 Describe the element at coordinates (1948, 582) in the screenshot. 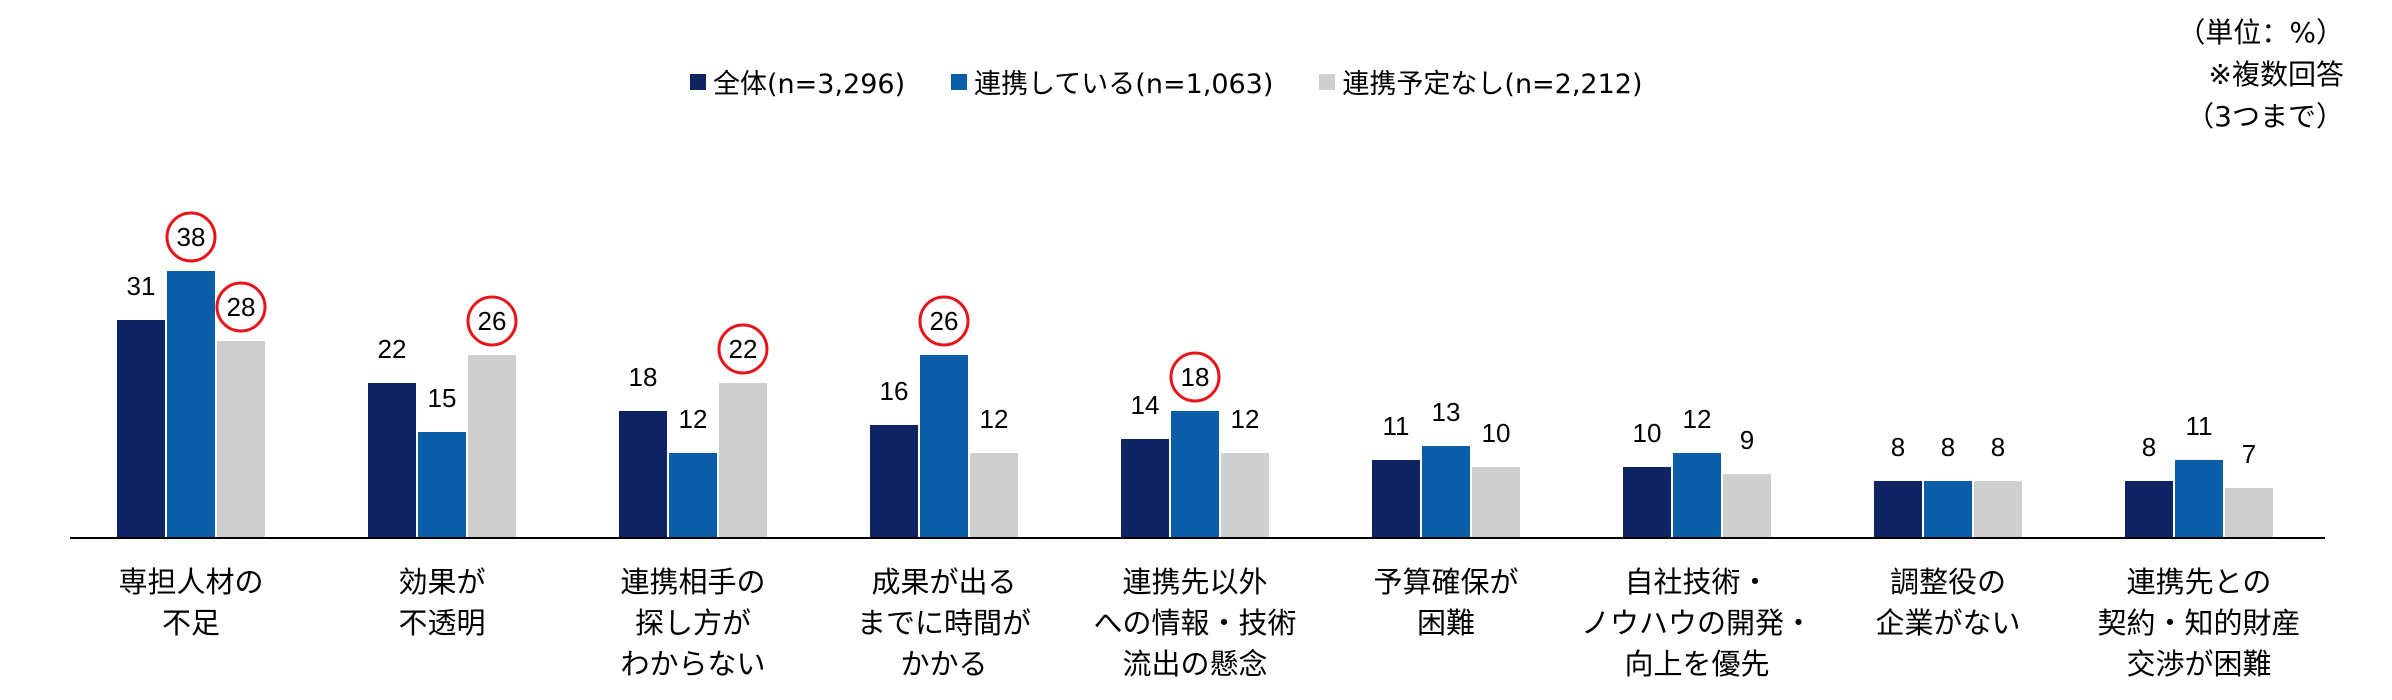

I see `category-label: 調整役の` at that location.